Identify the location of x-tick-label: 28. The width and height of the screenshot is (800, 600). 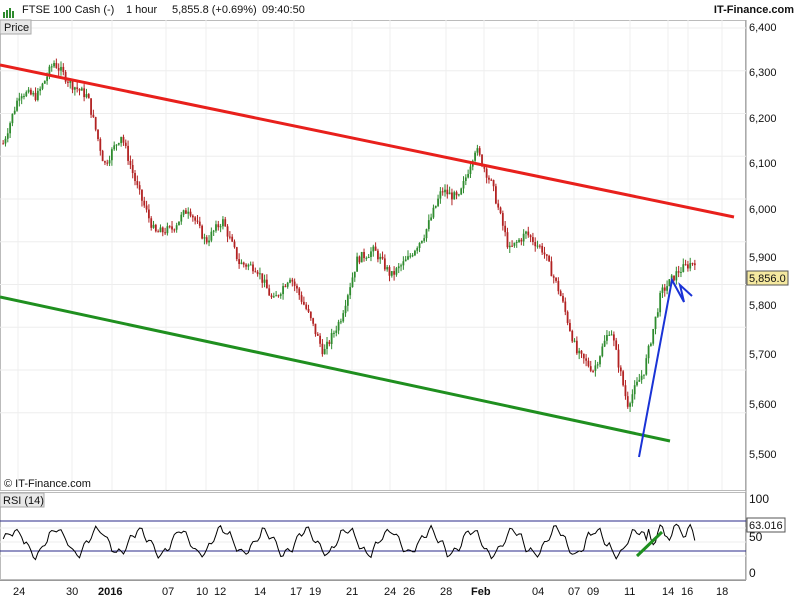
(446, 592).